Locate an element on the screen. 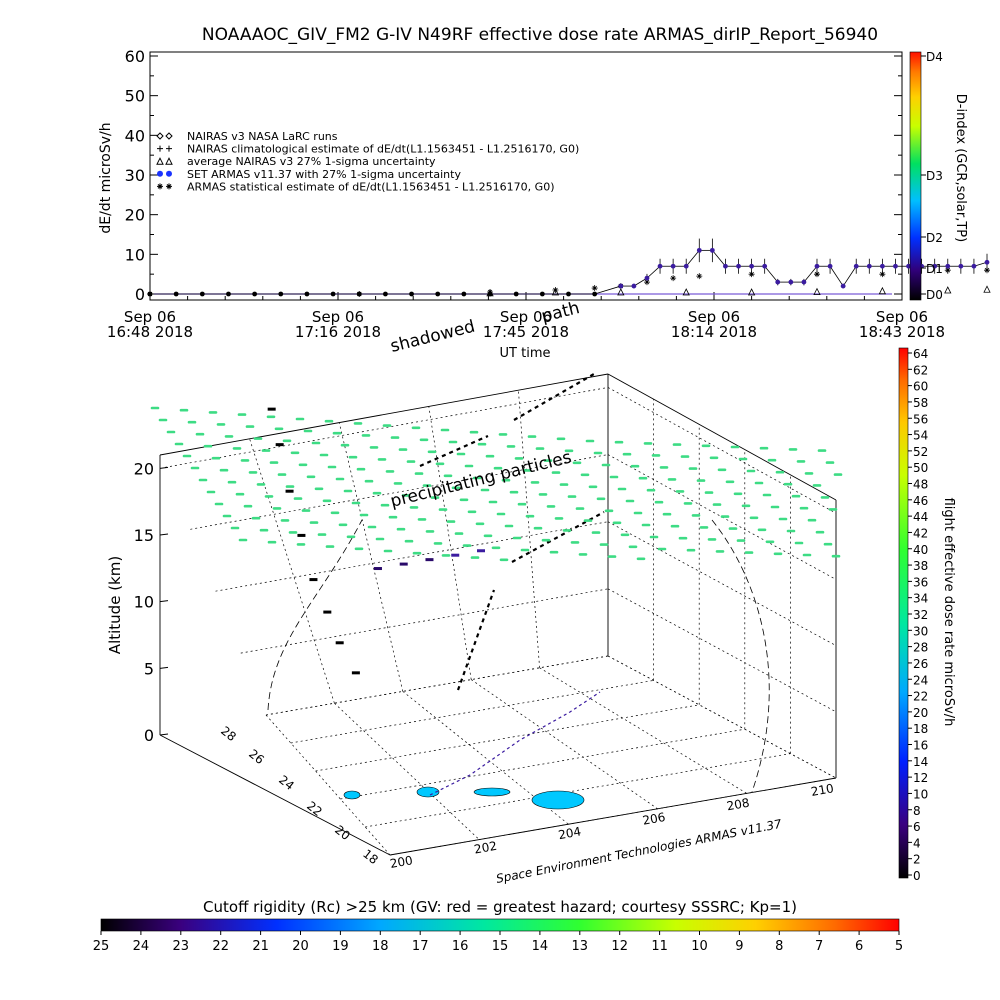 This screenshot has width=1000, height=1000. dose-rate-colorbar is located at coordinates (903, 613).